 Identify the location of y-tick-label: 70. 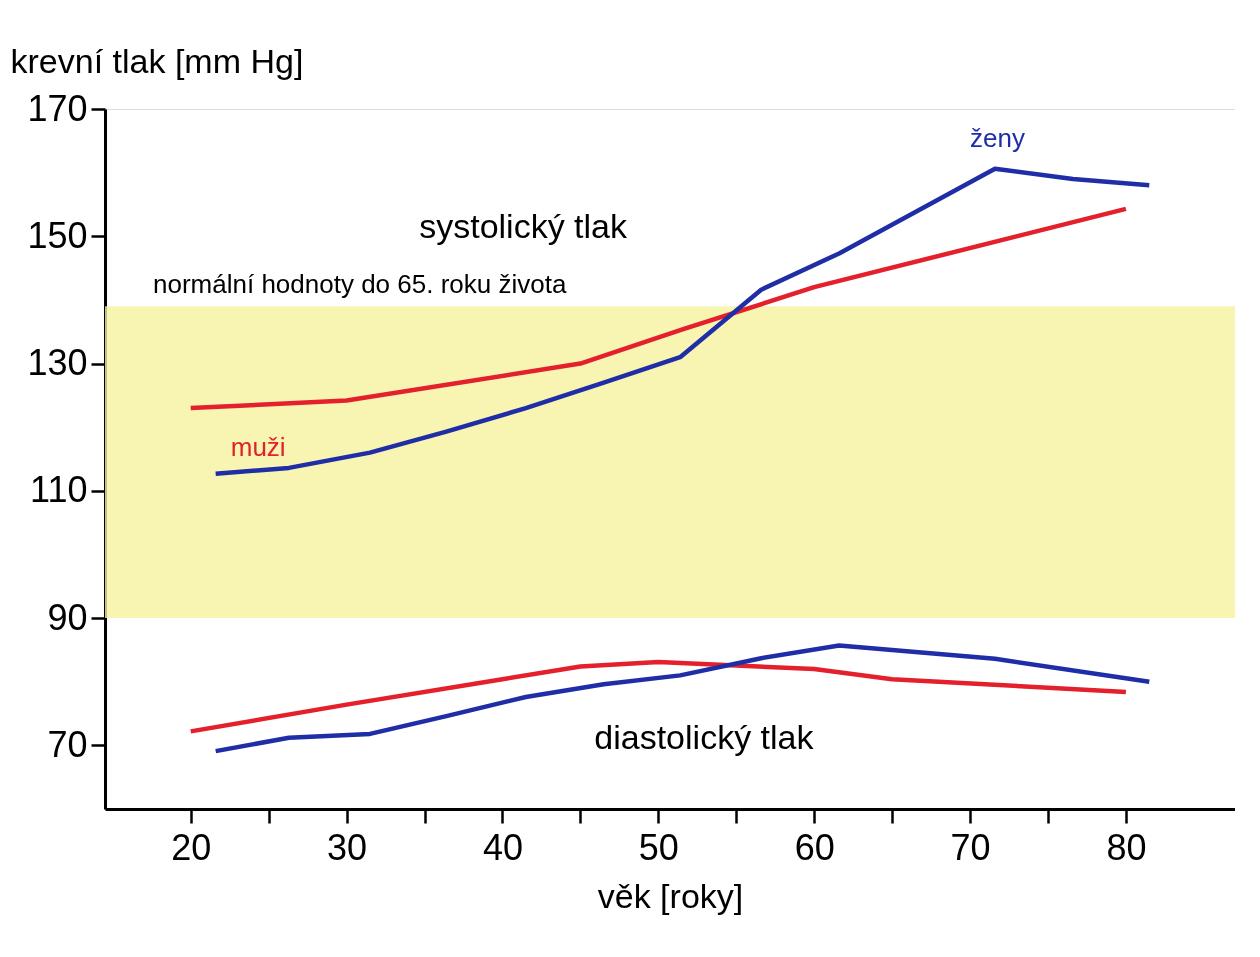
(67, 744).